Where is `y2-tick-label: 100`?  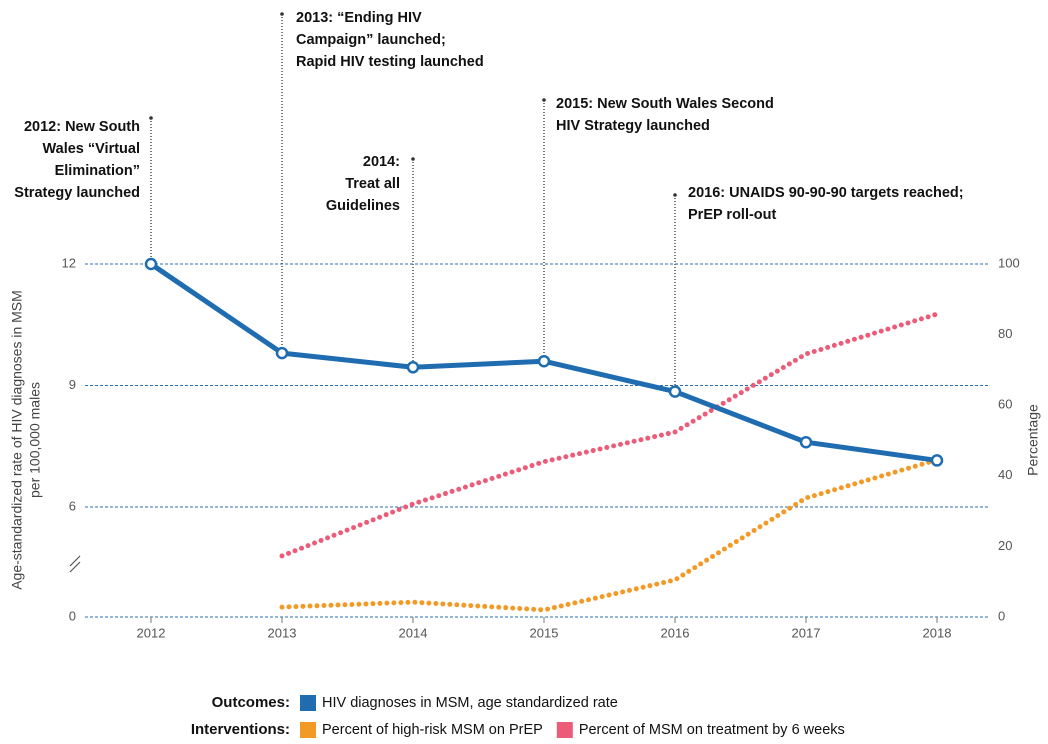 y2-tick-label: 100 is located at coordinates (1009, 262).